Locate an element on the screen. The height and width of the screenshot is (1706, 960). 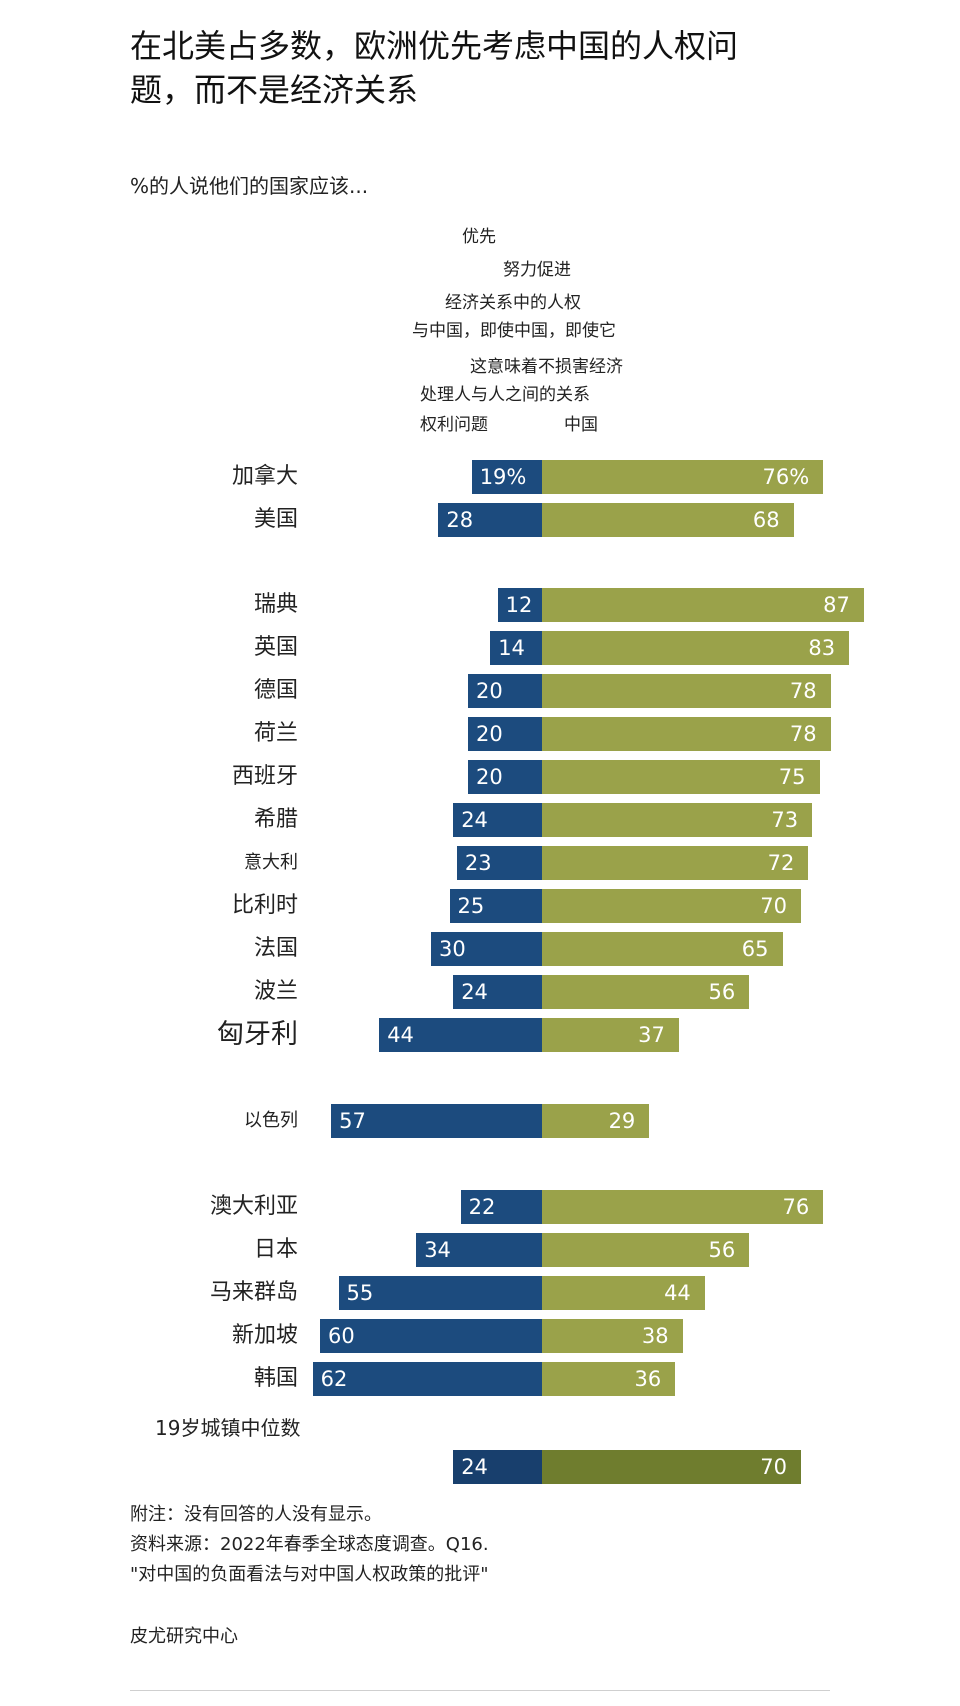
country-label: 英国 is located at coordinates (275, 647).